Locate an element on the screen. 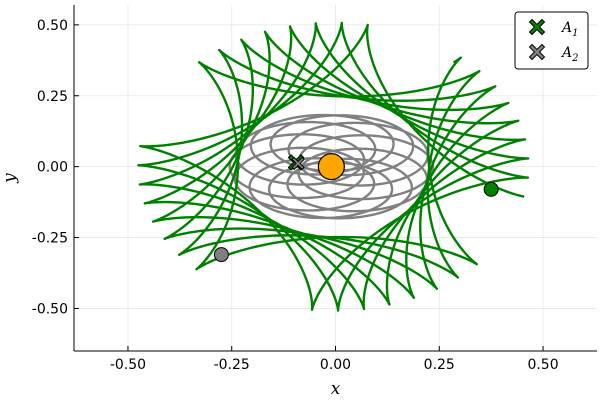 The width and height of the screenshot is (600, 400). x-tick-label-1: -0.25 is located at coordinates (232, 365).